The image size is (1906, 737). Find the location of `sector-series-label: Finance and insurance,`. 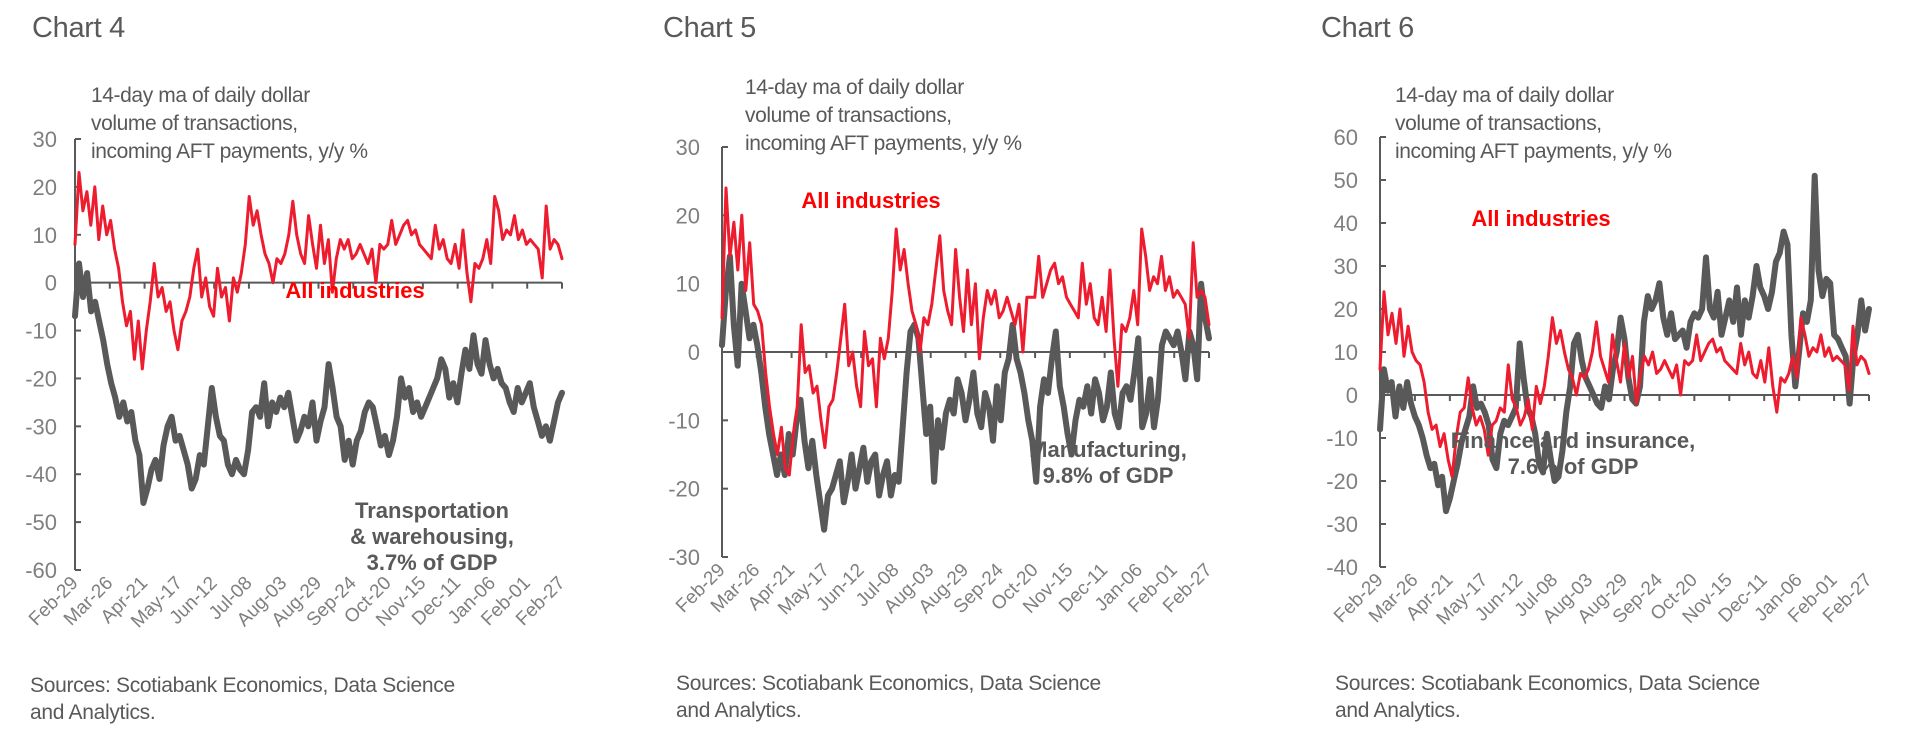

sector-series-label: Finance and insurance, is located at coordinates (1573, 440).